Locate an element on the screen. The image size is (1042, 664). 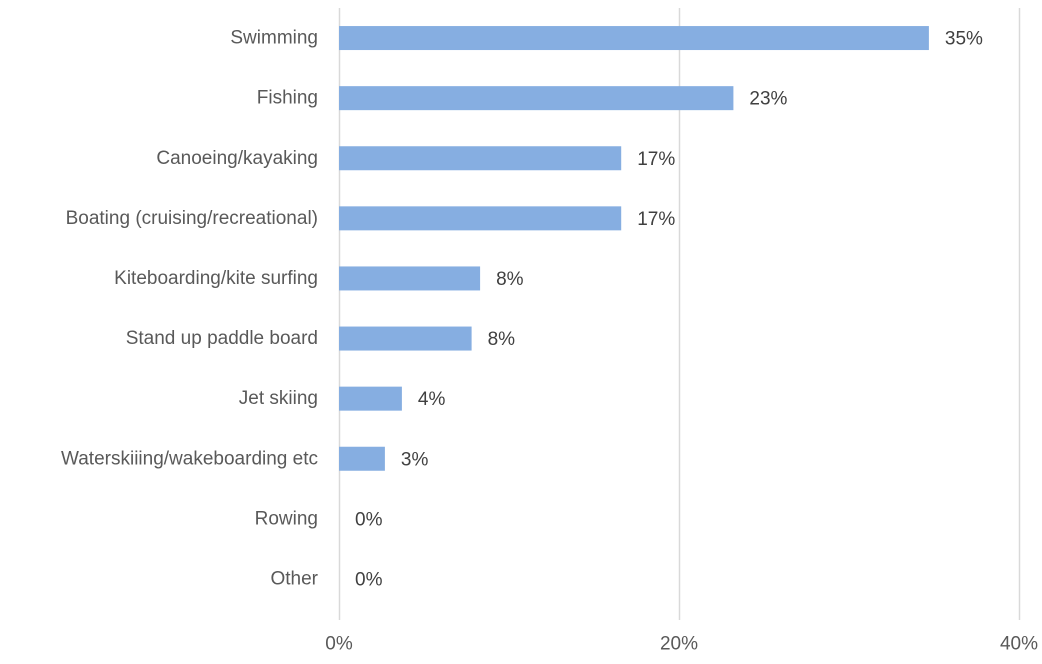
category-label: Canoeing/kayaking is located at coordinates (237, 158).